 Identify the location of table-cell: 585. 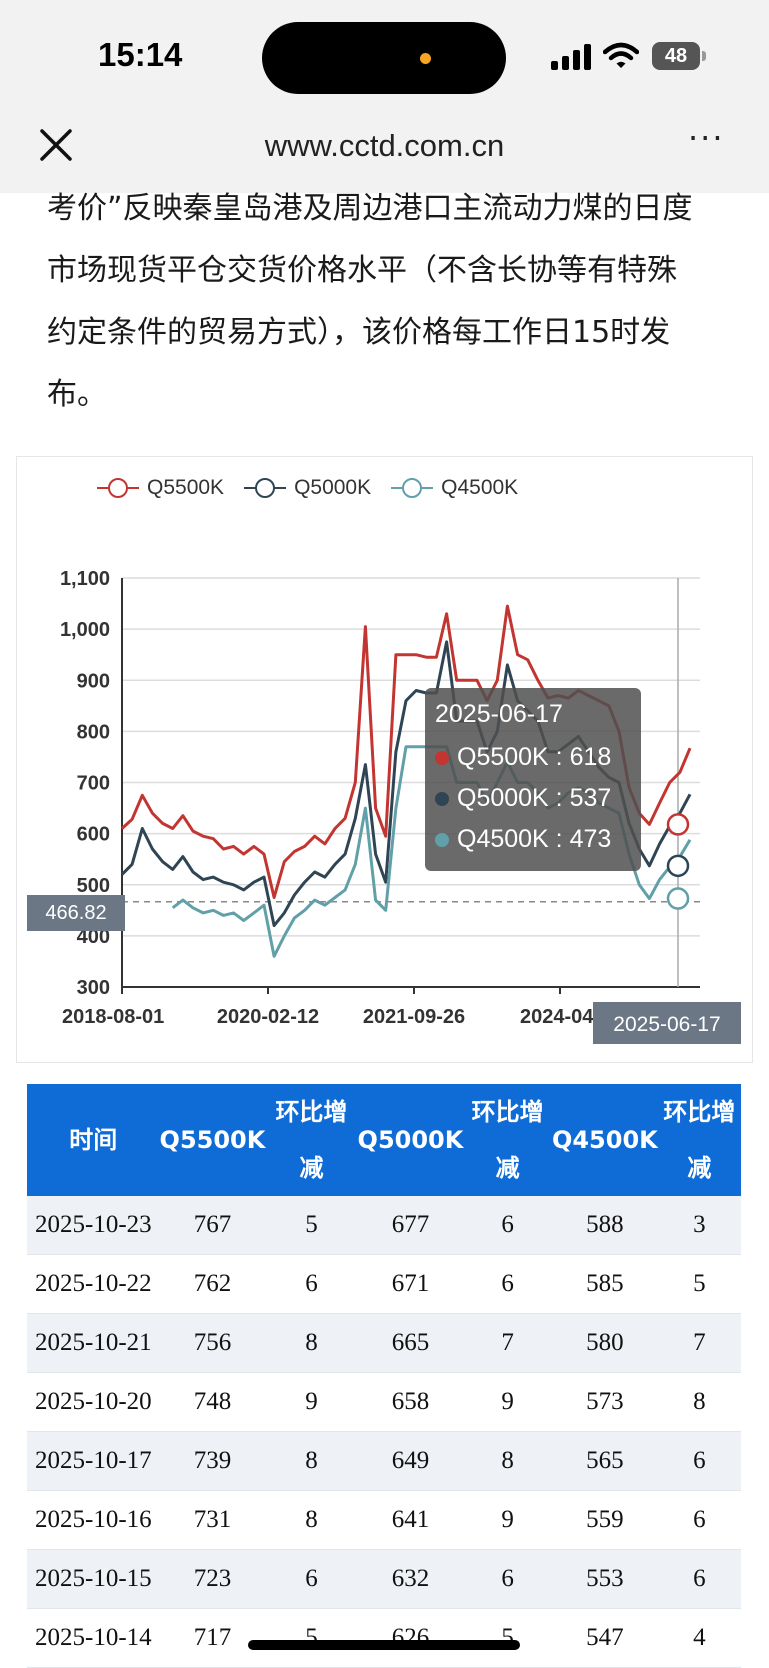
(604, 1284).